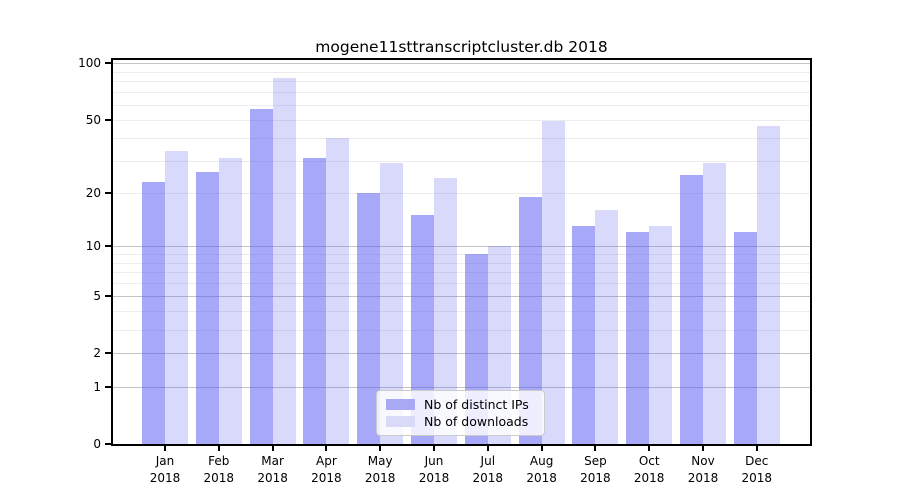  I want to click on bar-jan-ips, so click(153, 312).